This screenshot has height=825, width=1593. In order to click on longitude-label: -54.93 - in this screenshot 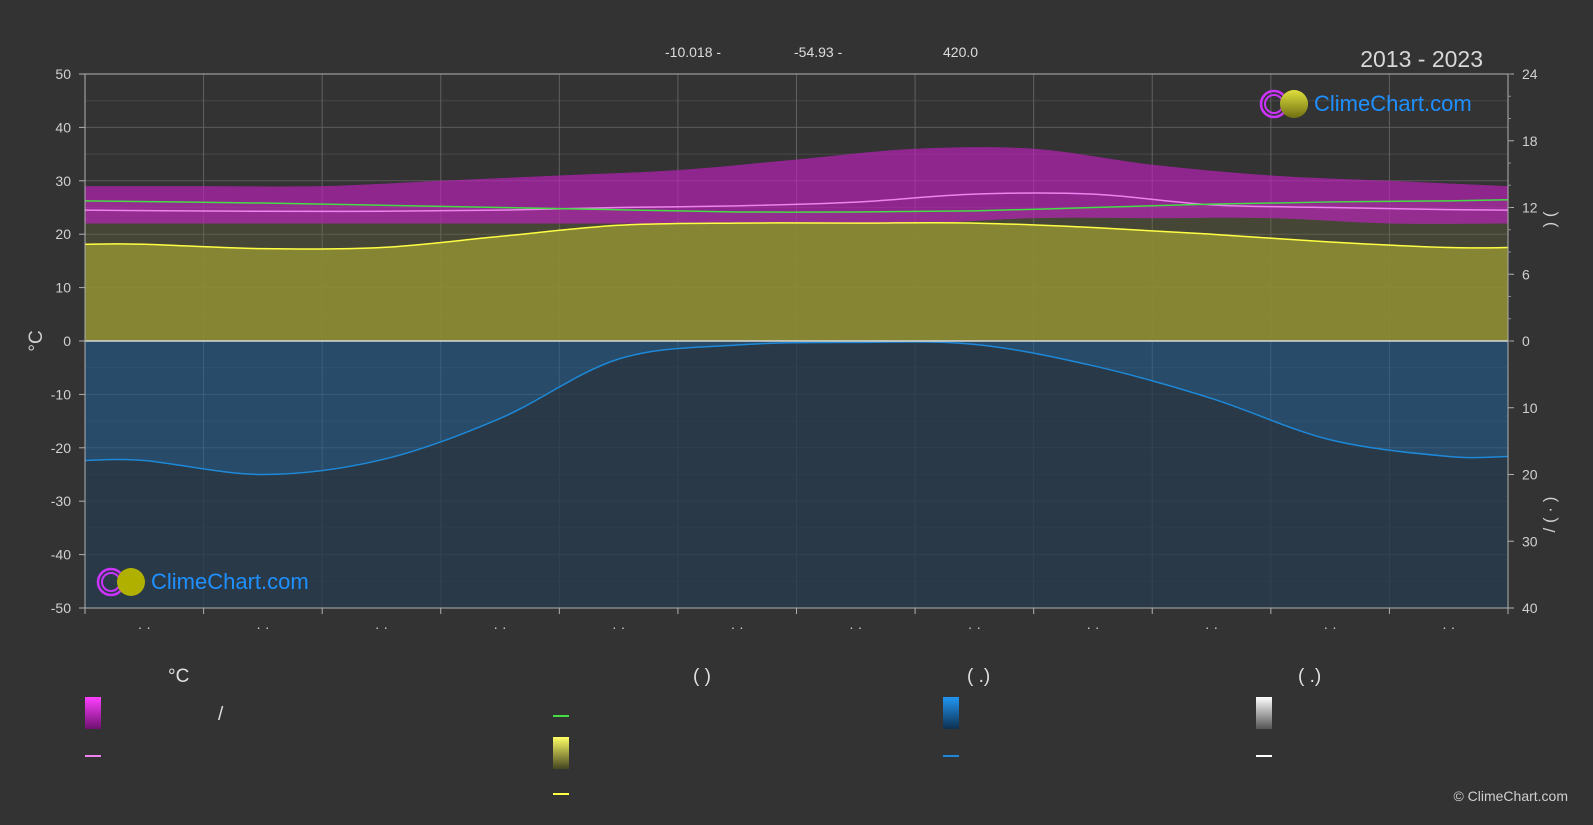, I will do `click(818, 52)`.